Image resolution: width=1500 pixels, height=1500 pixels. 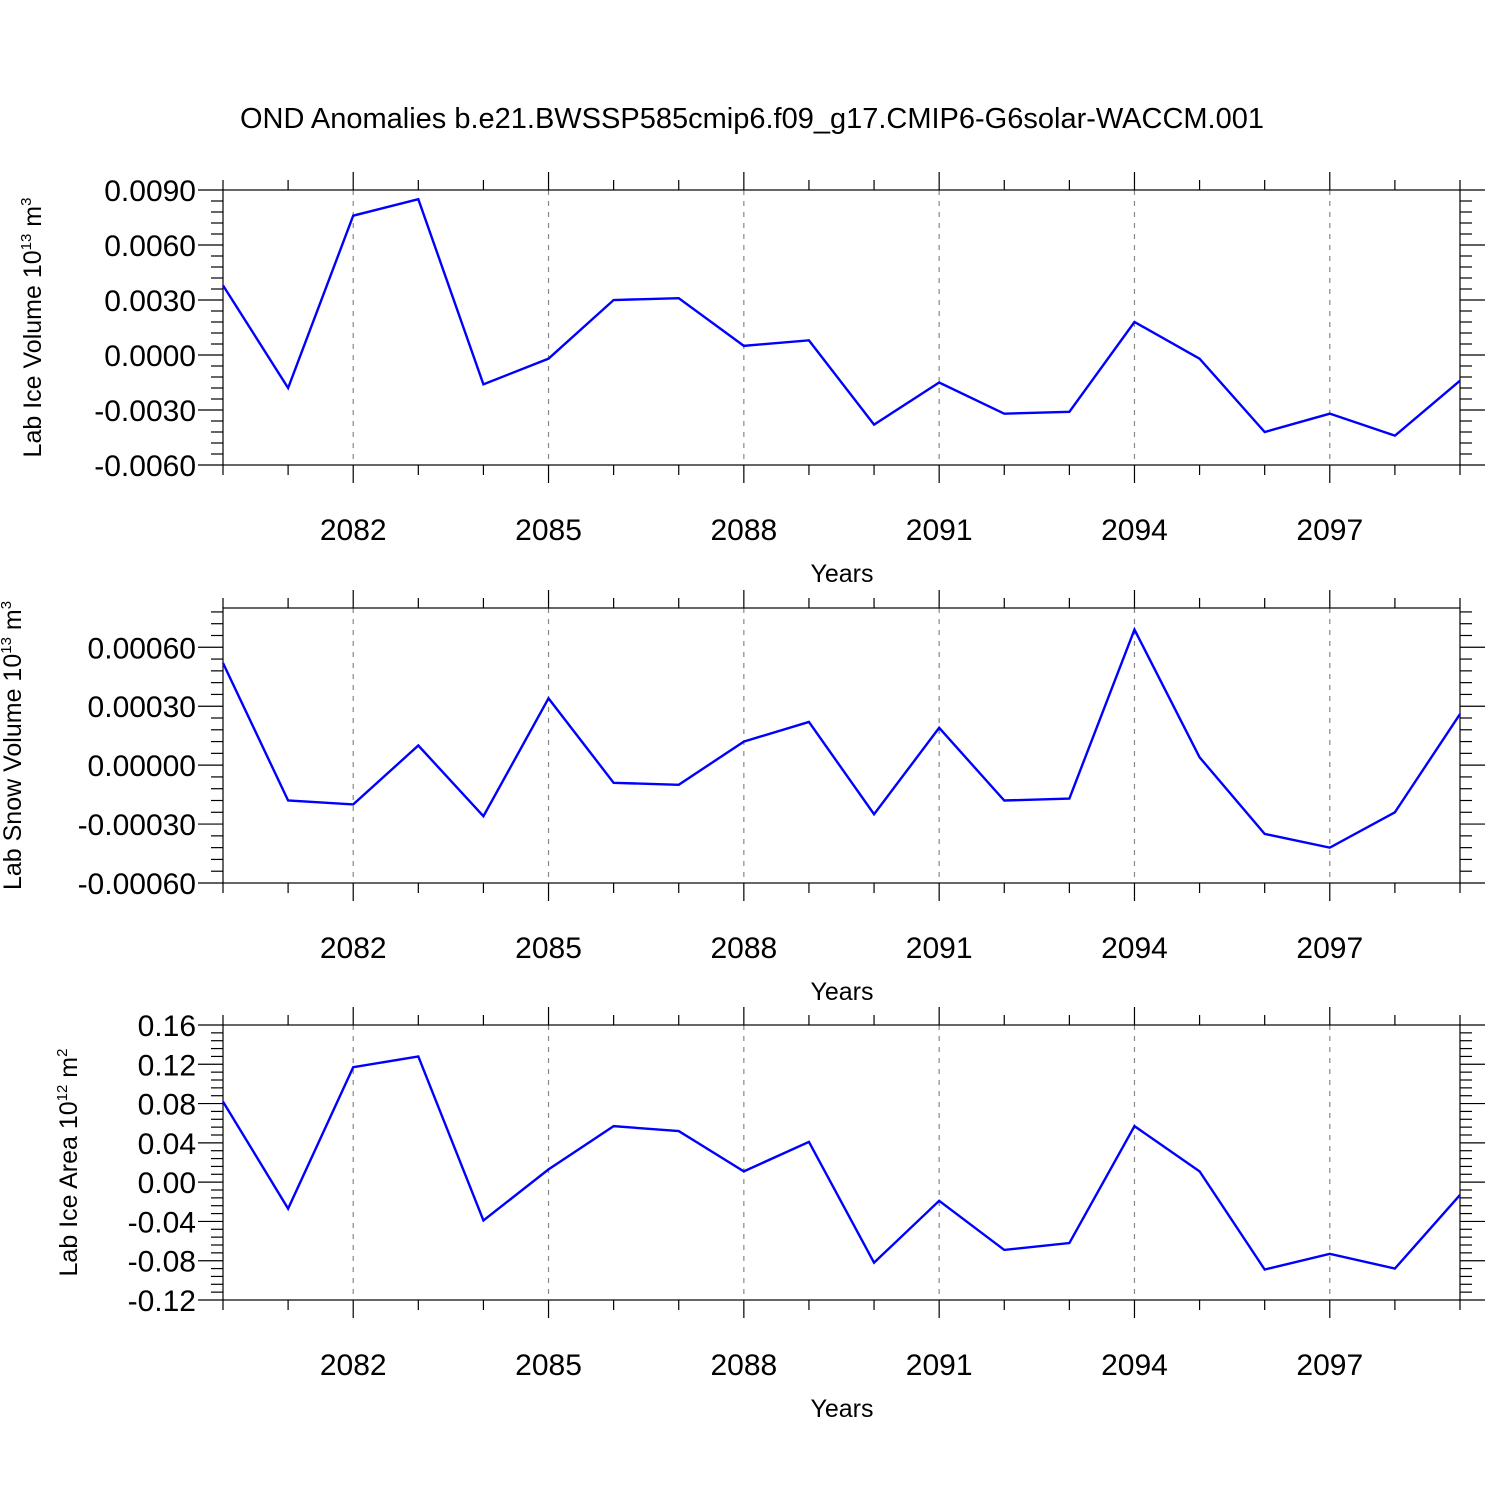 What do you see at coordinates (150, 301) in the screenshot?
I see `y-tick-label: 0.0030` at bounding box center [150, 301].